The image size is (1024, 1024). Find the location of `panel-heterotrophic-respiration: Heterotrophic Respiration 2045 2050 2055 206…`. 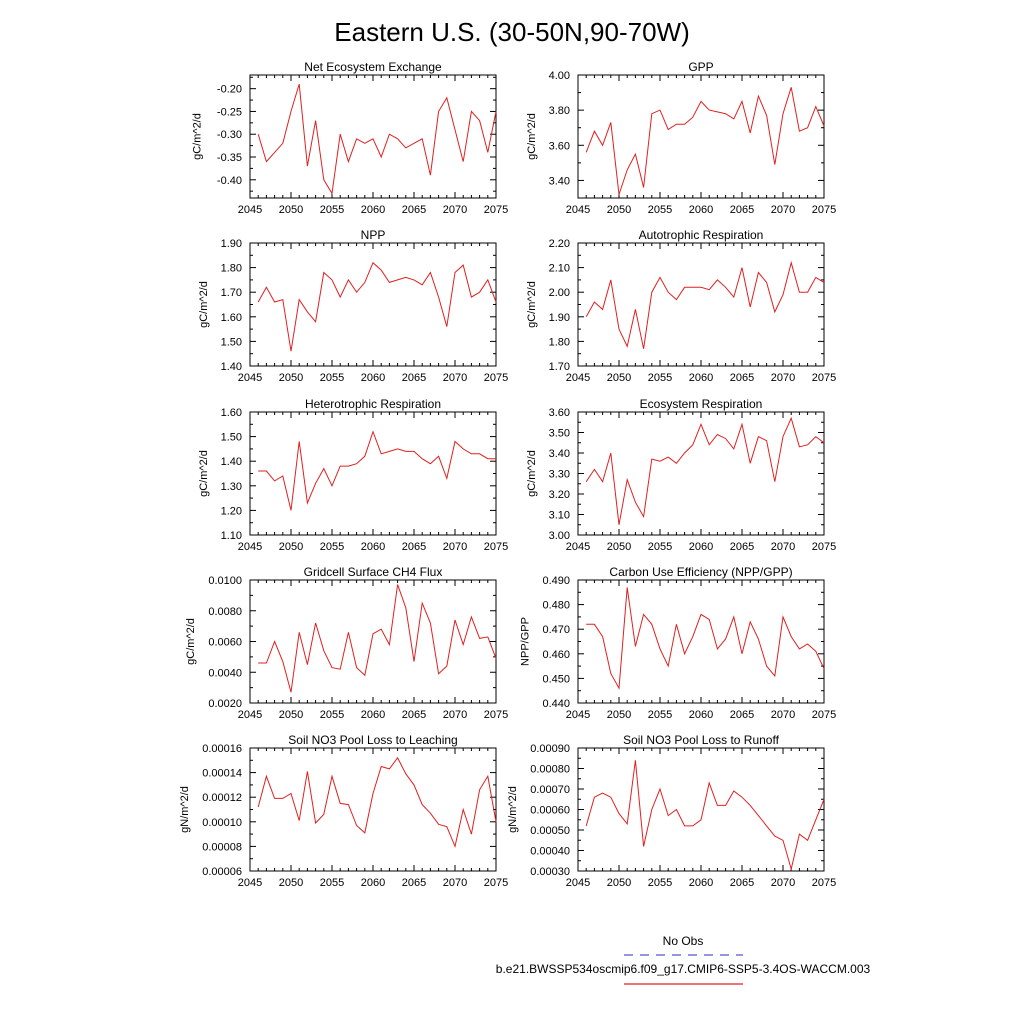

panel-heterotrophic-respiration: Heterotrophic Respiration 2045 2050 2055 206… is located at coordinates (353, 475).